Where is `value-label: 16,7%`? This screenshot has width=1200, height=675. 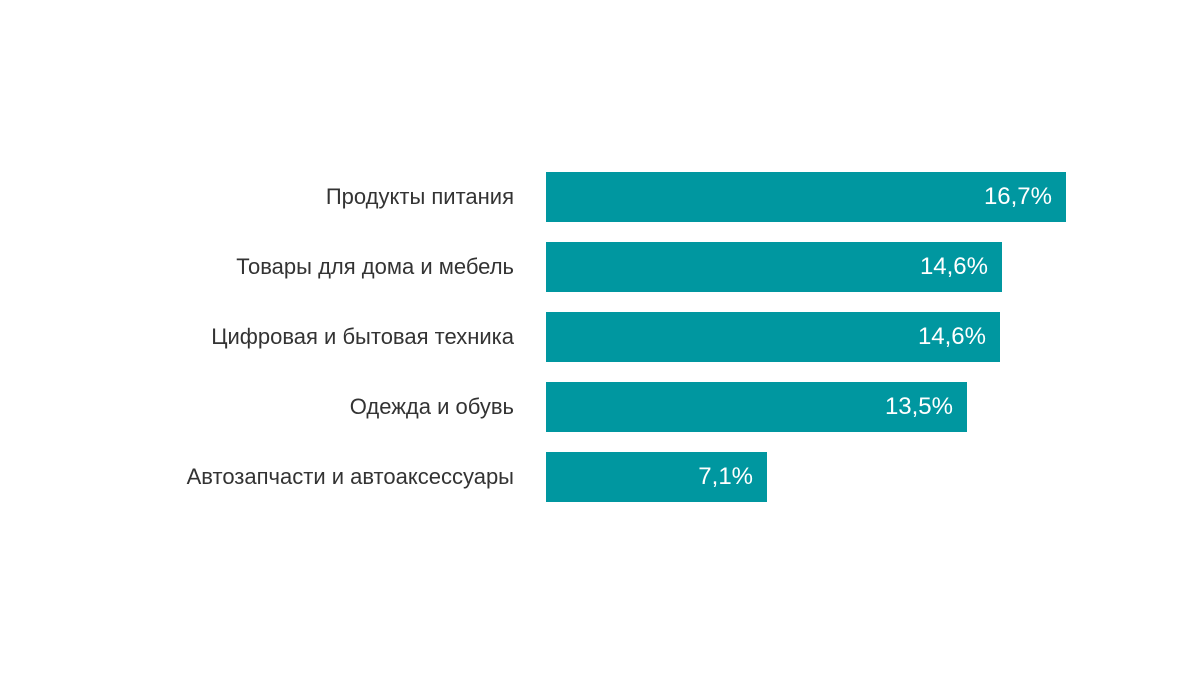
value-label: 16,7% is located at coordinates (1017, 196).